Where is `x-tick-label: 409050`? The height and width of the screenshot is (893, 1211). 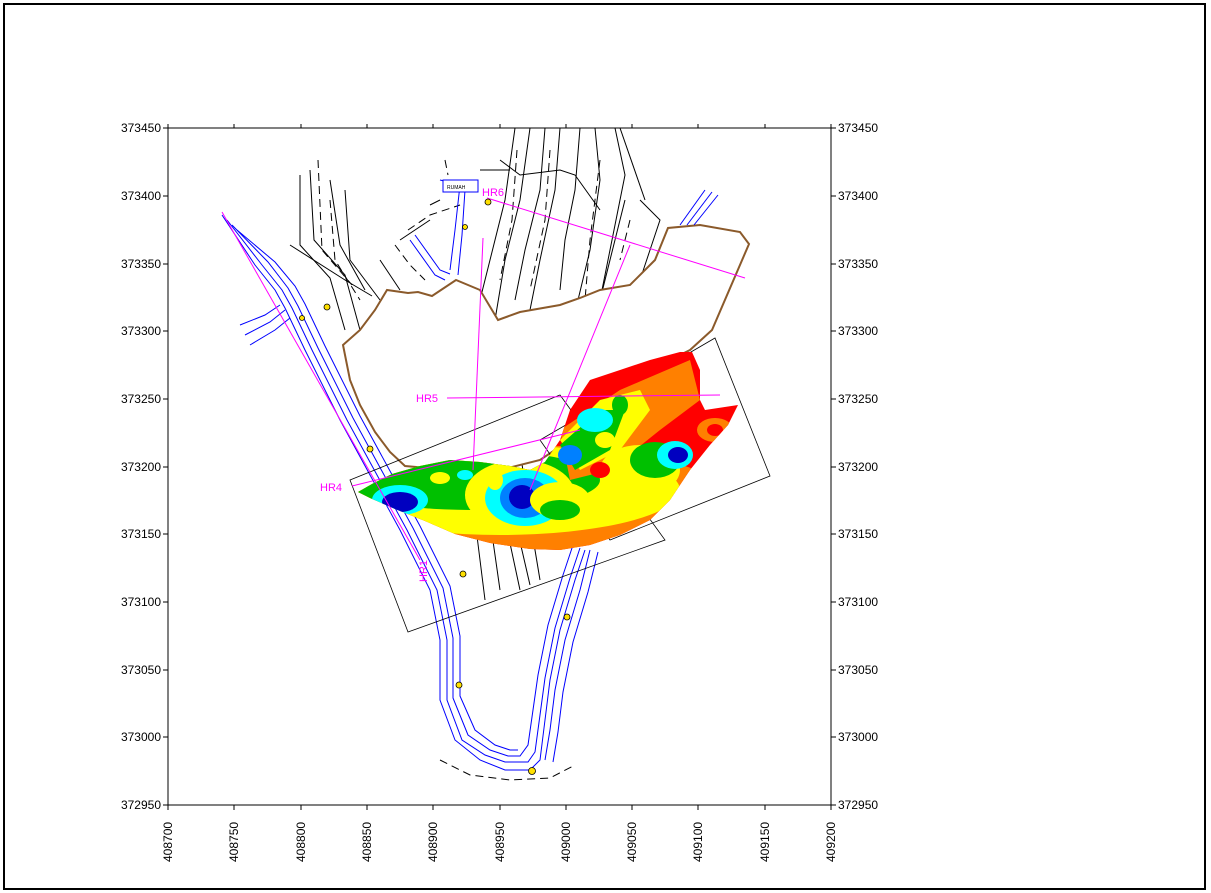 x-tick-label: 409050 is located at coordinates (632, 842).